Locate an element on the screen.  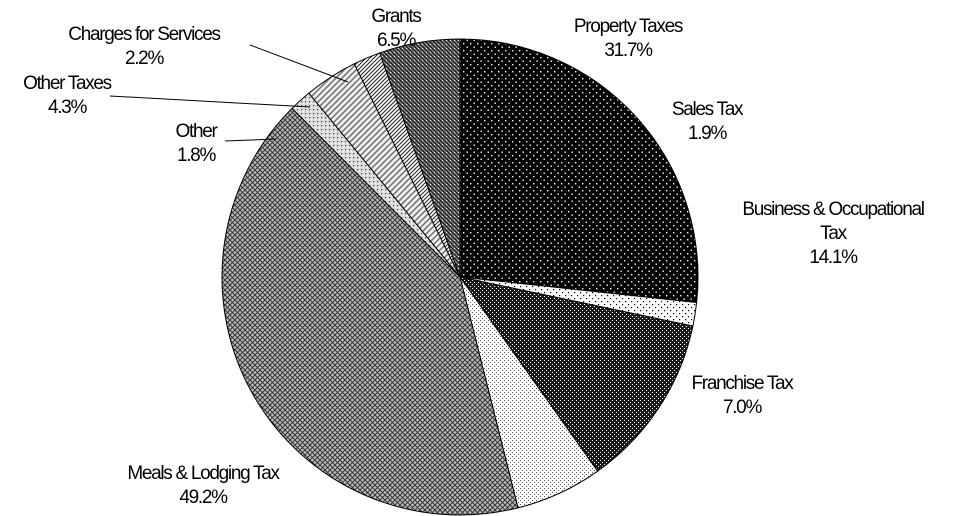
slice-label-business-occupational-tax: Business & Occupational Tax 14.1% is located at coordinates (832, 233).